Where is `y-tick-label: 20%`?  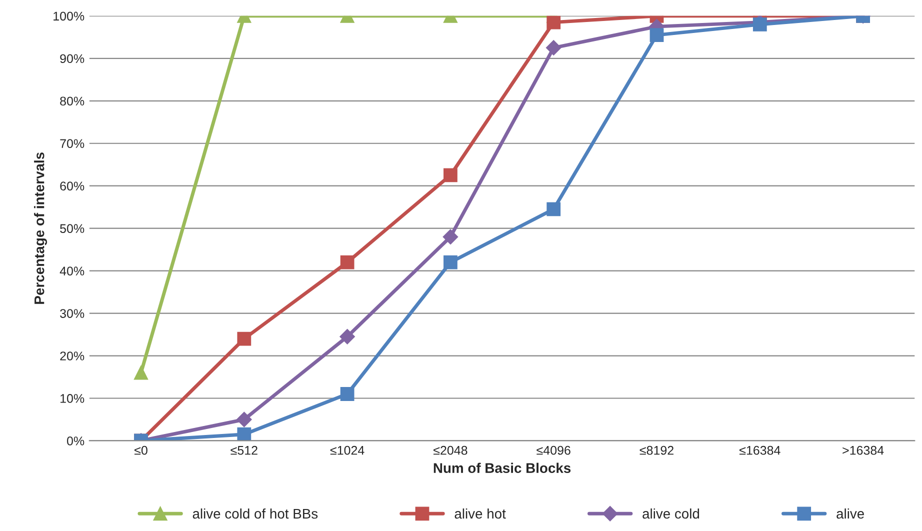
y-tick-label: 20% is located at coordinates (72, 356).